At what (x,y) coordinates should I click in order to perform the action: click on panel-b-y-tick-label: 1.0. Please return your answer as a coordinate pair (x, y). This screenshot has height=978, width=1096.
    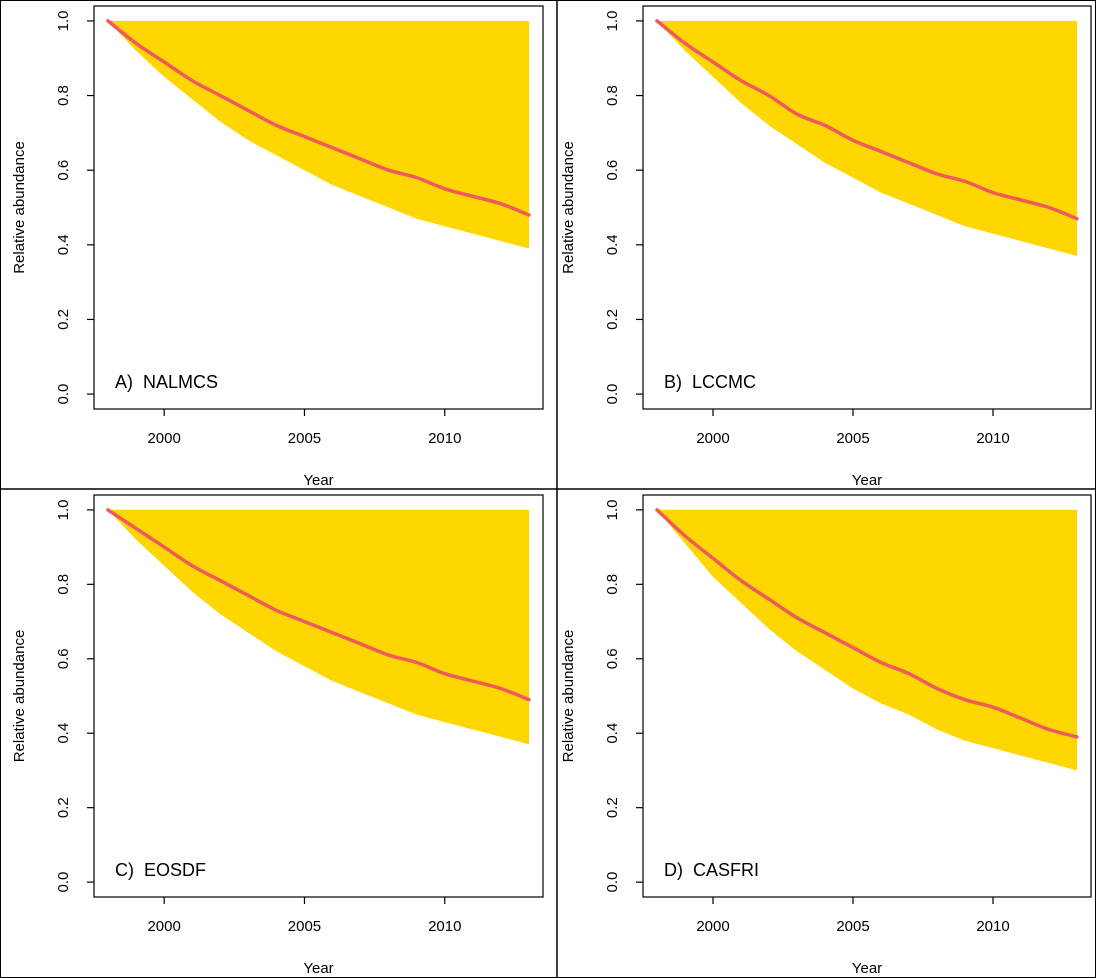
    Looking at the image, I should click on (612, 20).